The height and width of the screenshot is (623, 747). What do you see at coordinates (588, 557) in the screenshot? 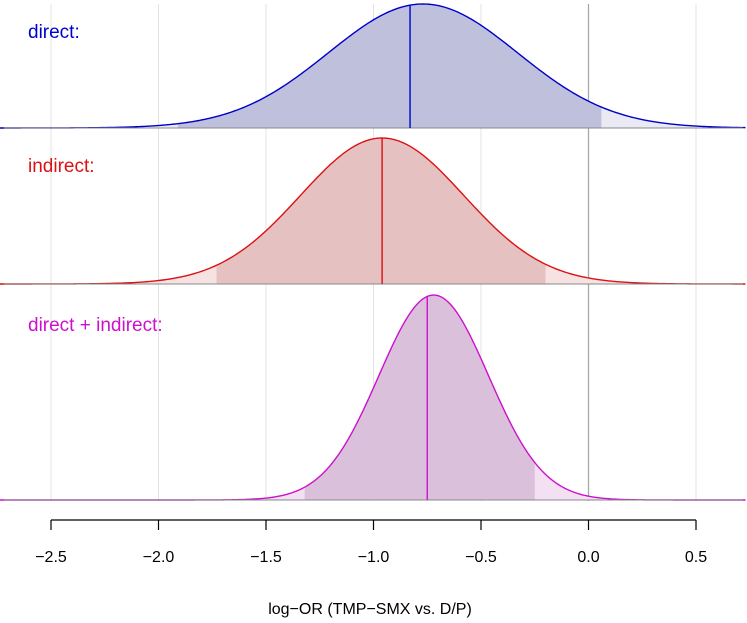
I see `x-tick-label: 0.0` at bounding box center [588, 557].